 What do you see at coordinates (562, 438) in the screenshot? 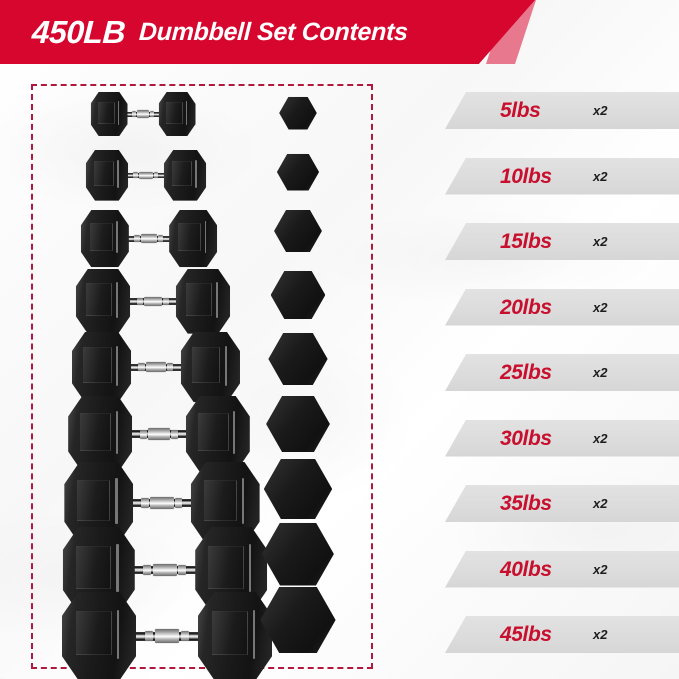
I see `weight-bar: 30lbs x2` at bounding box center [562, 438].